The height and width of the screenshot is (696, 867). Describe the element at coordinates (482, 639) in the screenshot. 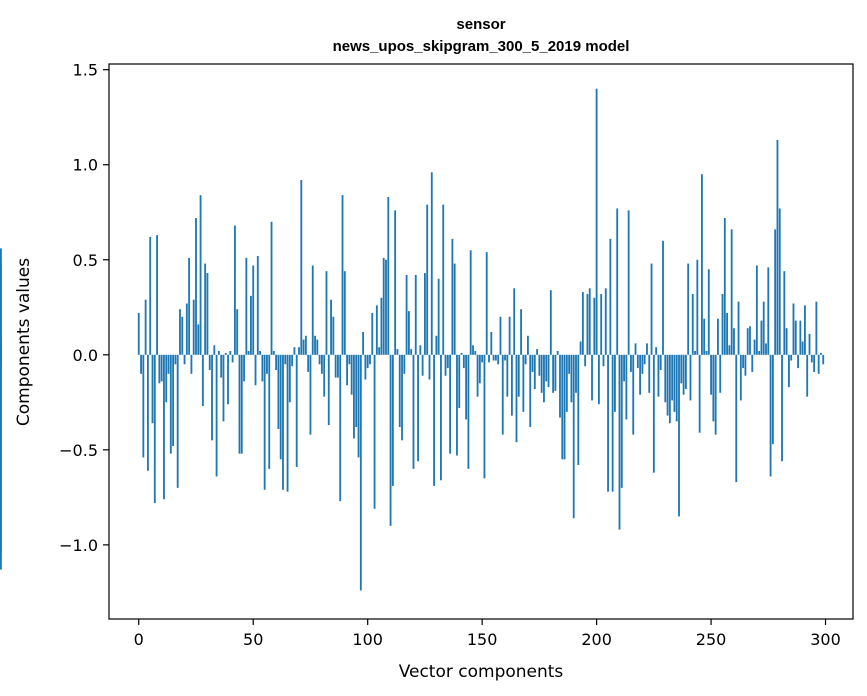

I see `x-tick-label: 150` at that location.